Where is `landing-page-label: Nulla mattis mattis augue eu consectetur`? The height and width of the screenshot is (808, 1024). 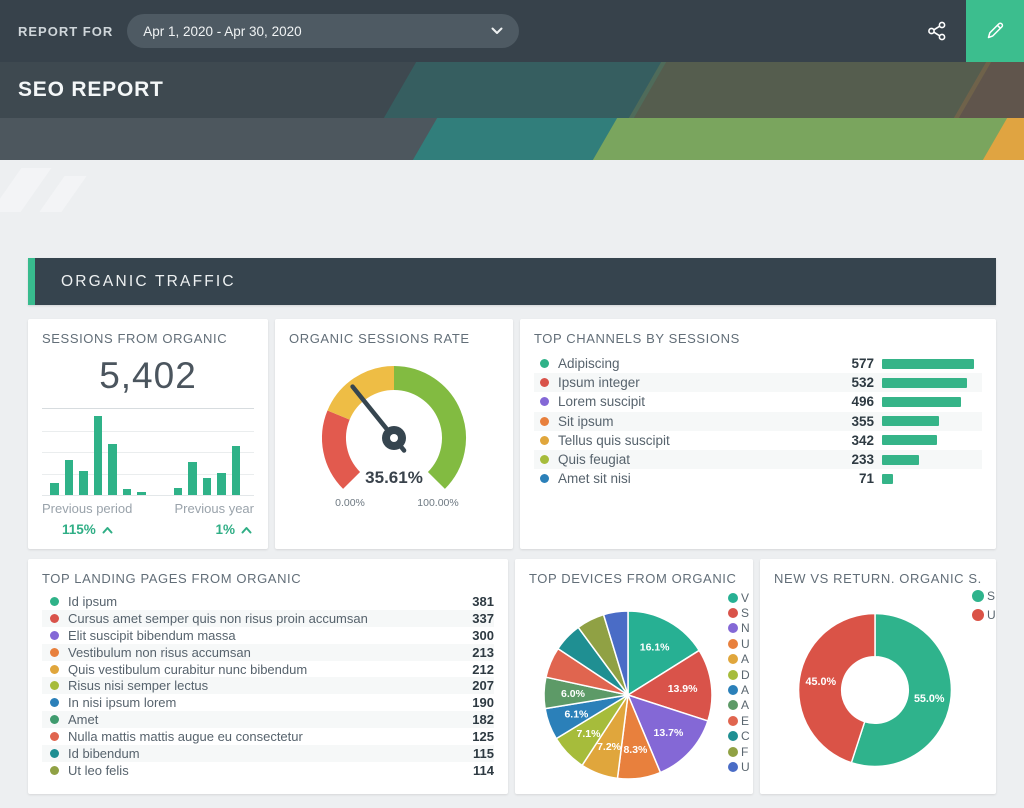
landing-page-label: Nulla mattis mattis augue eu consectetur is located at coordinates (185, 737).